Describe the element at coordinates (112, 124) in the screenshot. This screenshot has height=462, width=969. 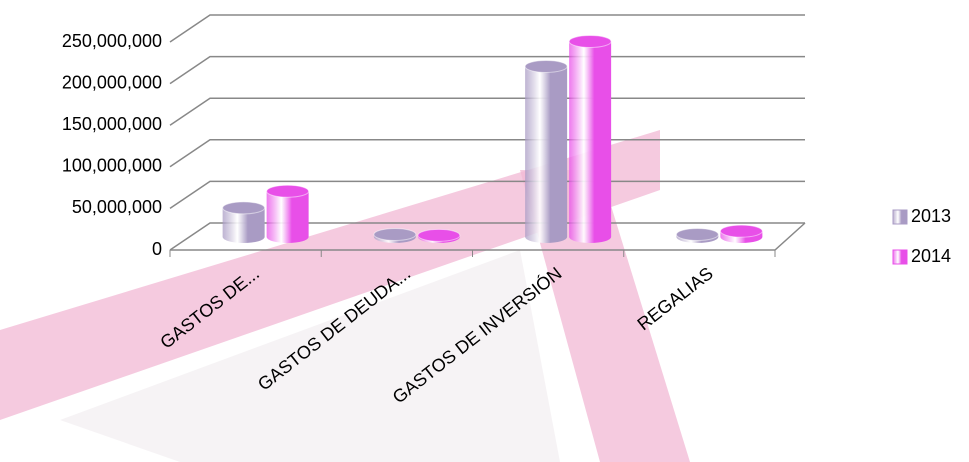
I see `y-tick-label: 150,000,000` at that location.